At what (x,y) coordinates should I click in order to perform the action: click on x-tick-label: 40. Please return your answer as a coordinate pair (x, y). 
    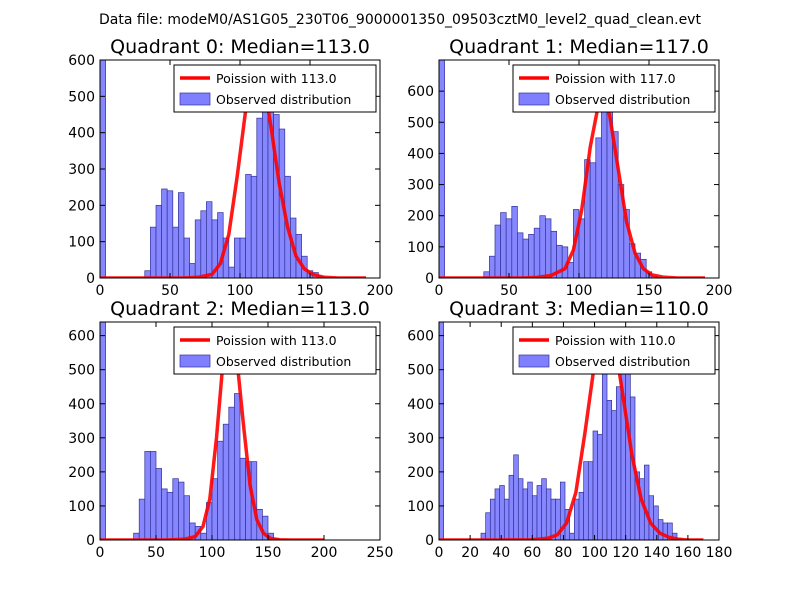
    Looking at the image, I should click on (501, 553).